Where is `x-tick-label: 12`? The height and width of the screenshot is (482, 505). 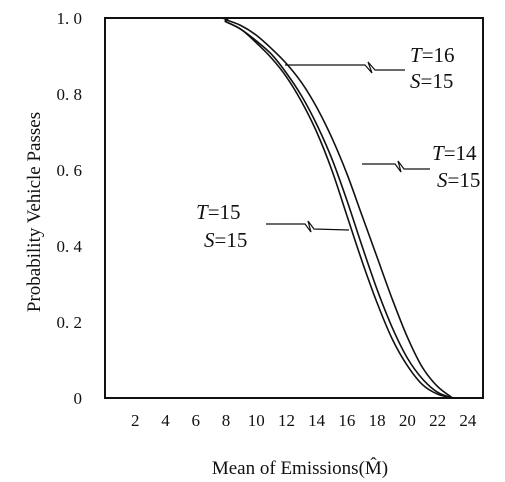
x-tick-label: 12 is located at coordinates (286, 420).